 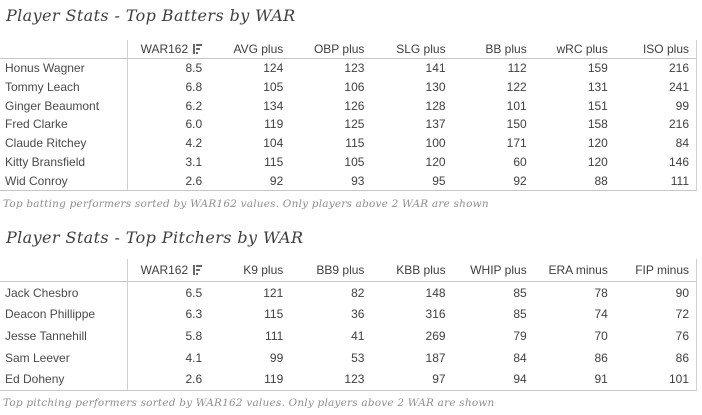 I want to click on column-header: K9 plus, so click(x=249, y=270).